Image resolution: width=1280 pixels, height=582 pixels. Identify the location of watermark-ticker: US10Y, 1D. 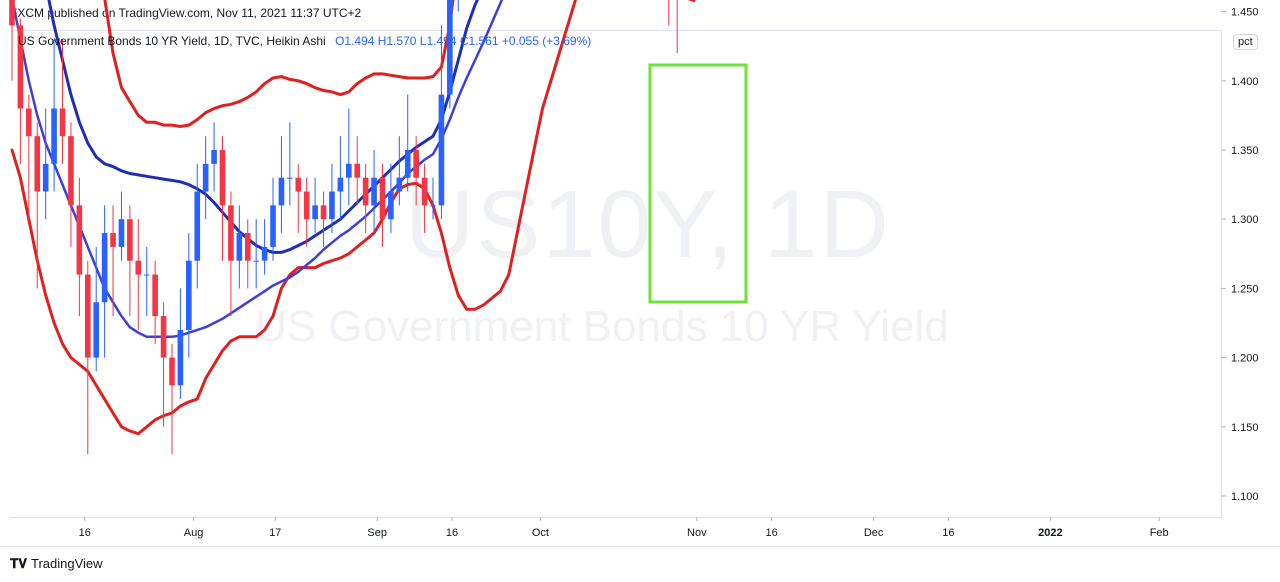
(648, 224).